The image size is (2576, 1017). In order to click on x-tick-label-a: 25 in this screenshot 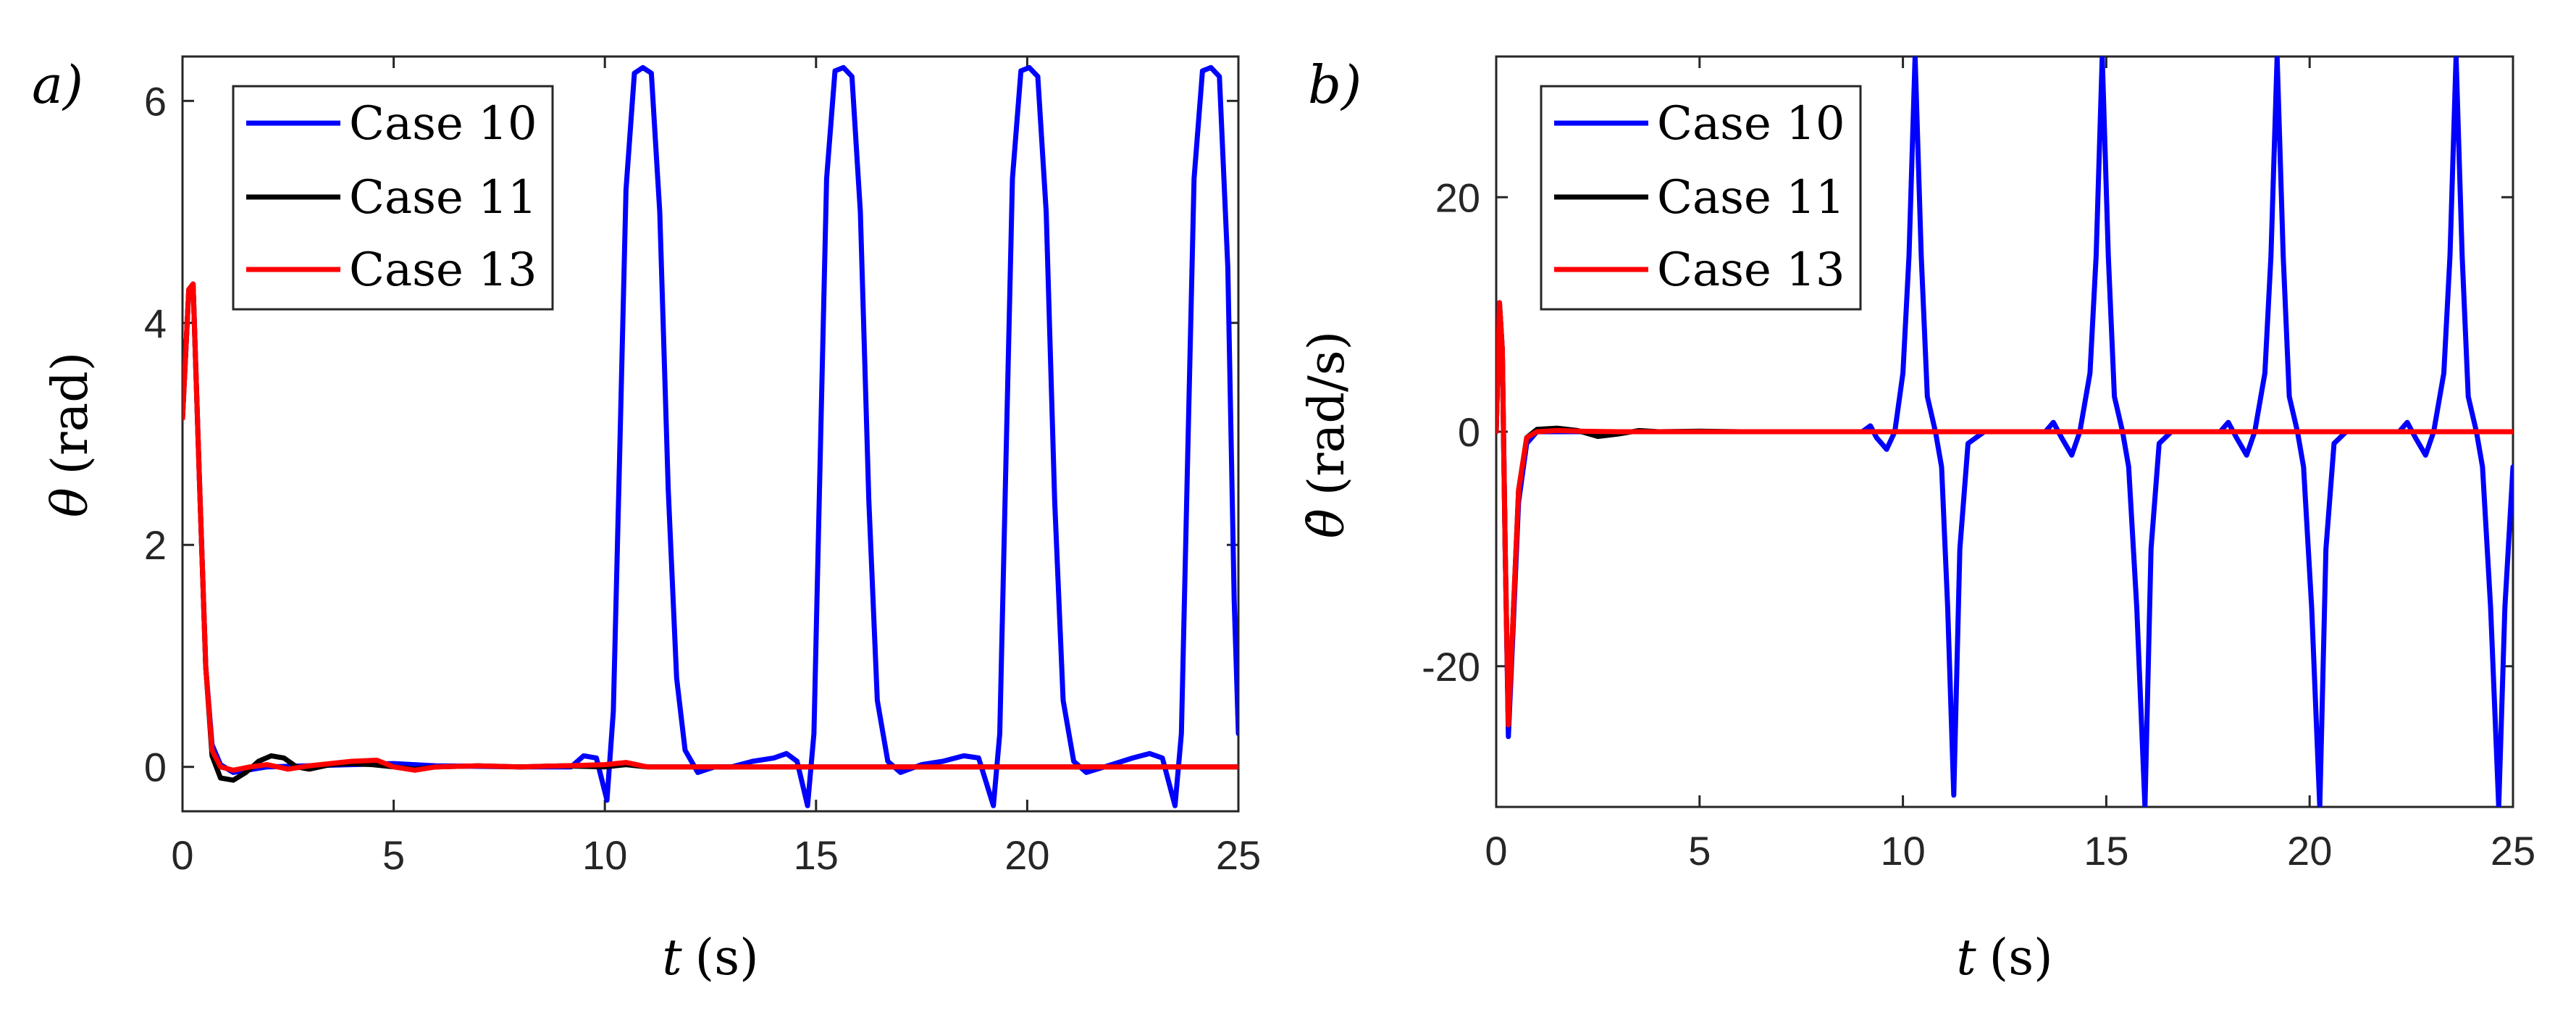, I will do `click(1238, 855)`.